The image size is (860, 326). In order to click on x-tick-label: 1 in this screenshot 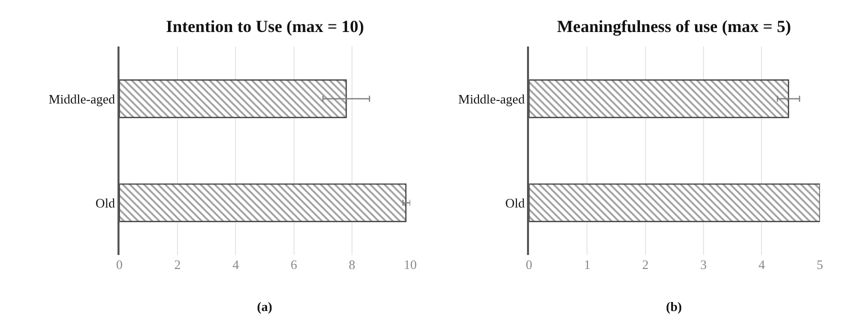, I will do `click(587, 264)`.